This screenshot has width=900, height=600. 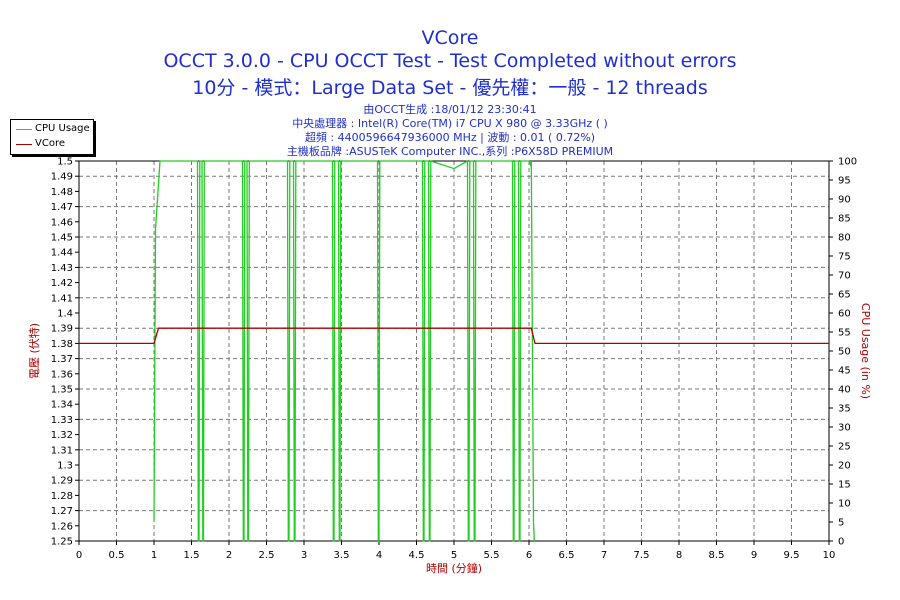 I want to click on y2-tick-label: 10, so click(x=844, y=504).